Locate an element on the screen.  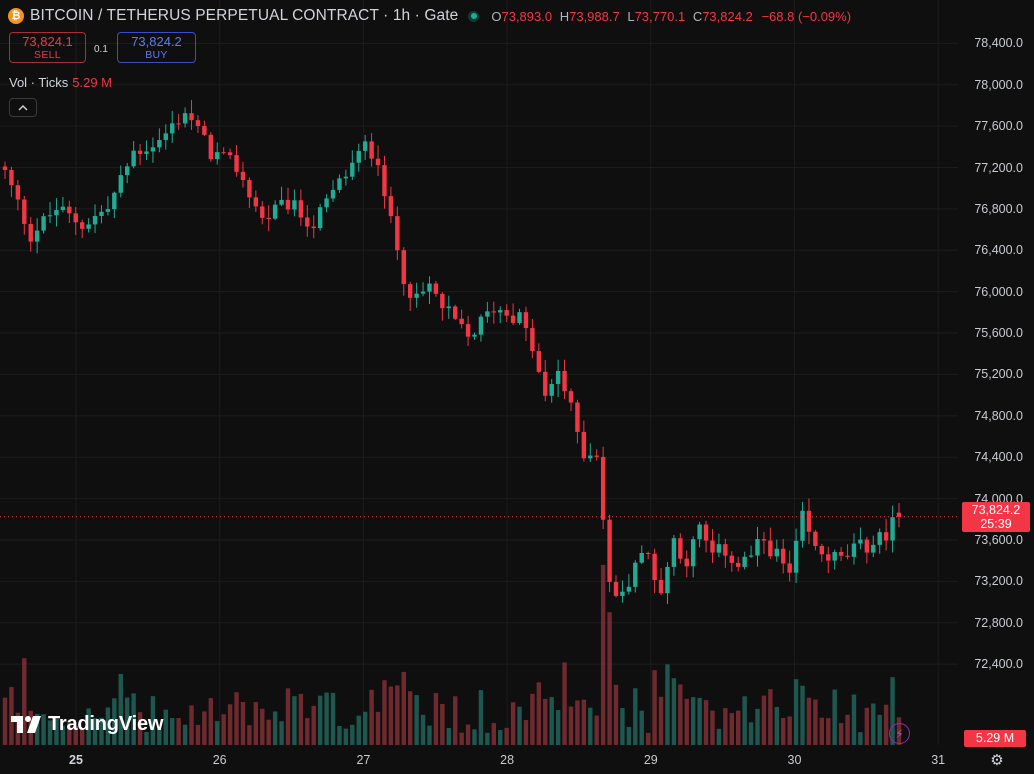
volume-legend: Vol · Ticks 5.29 M is located at coordinates (60, 82).